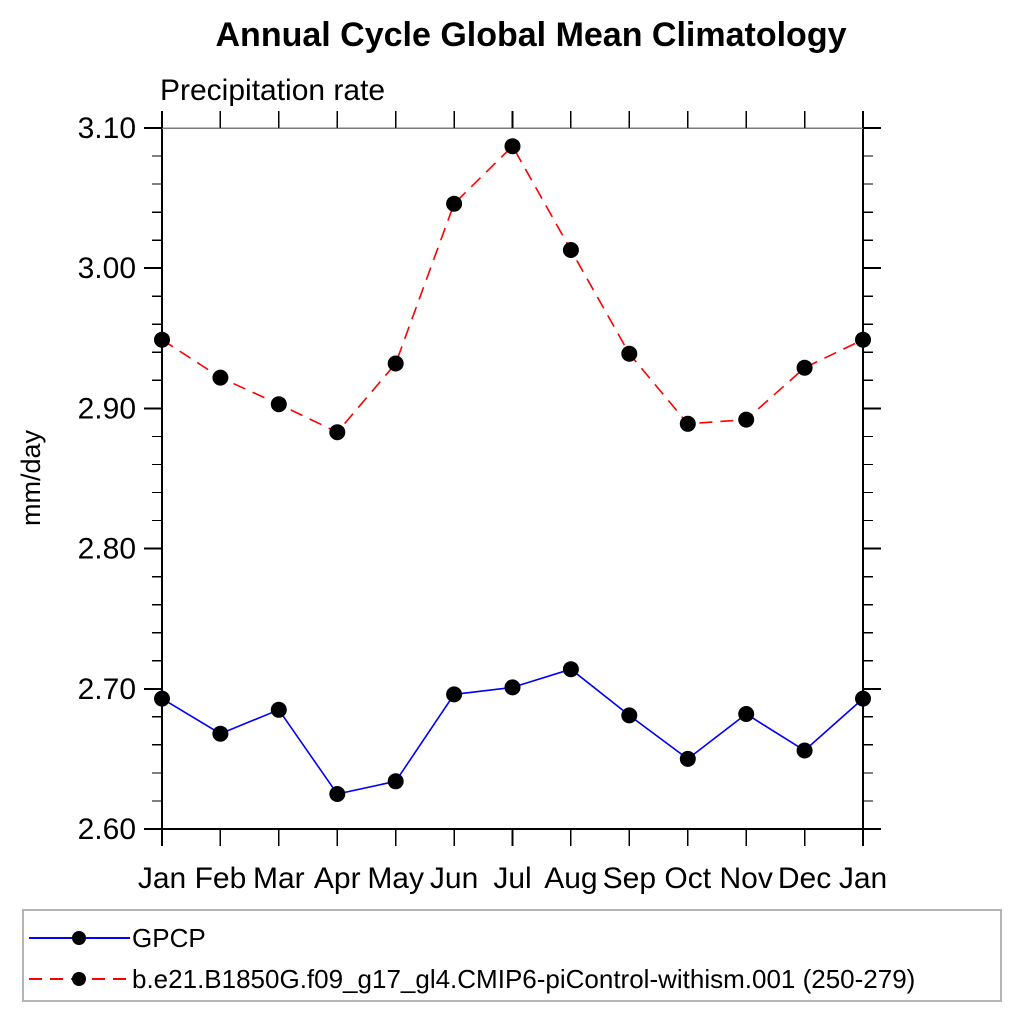 The image size is (1024, 1024). Describe the element at coordinates (395, 878) in the screenshot. I see `x-axis-tick-label: May` at that location.